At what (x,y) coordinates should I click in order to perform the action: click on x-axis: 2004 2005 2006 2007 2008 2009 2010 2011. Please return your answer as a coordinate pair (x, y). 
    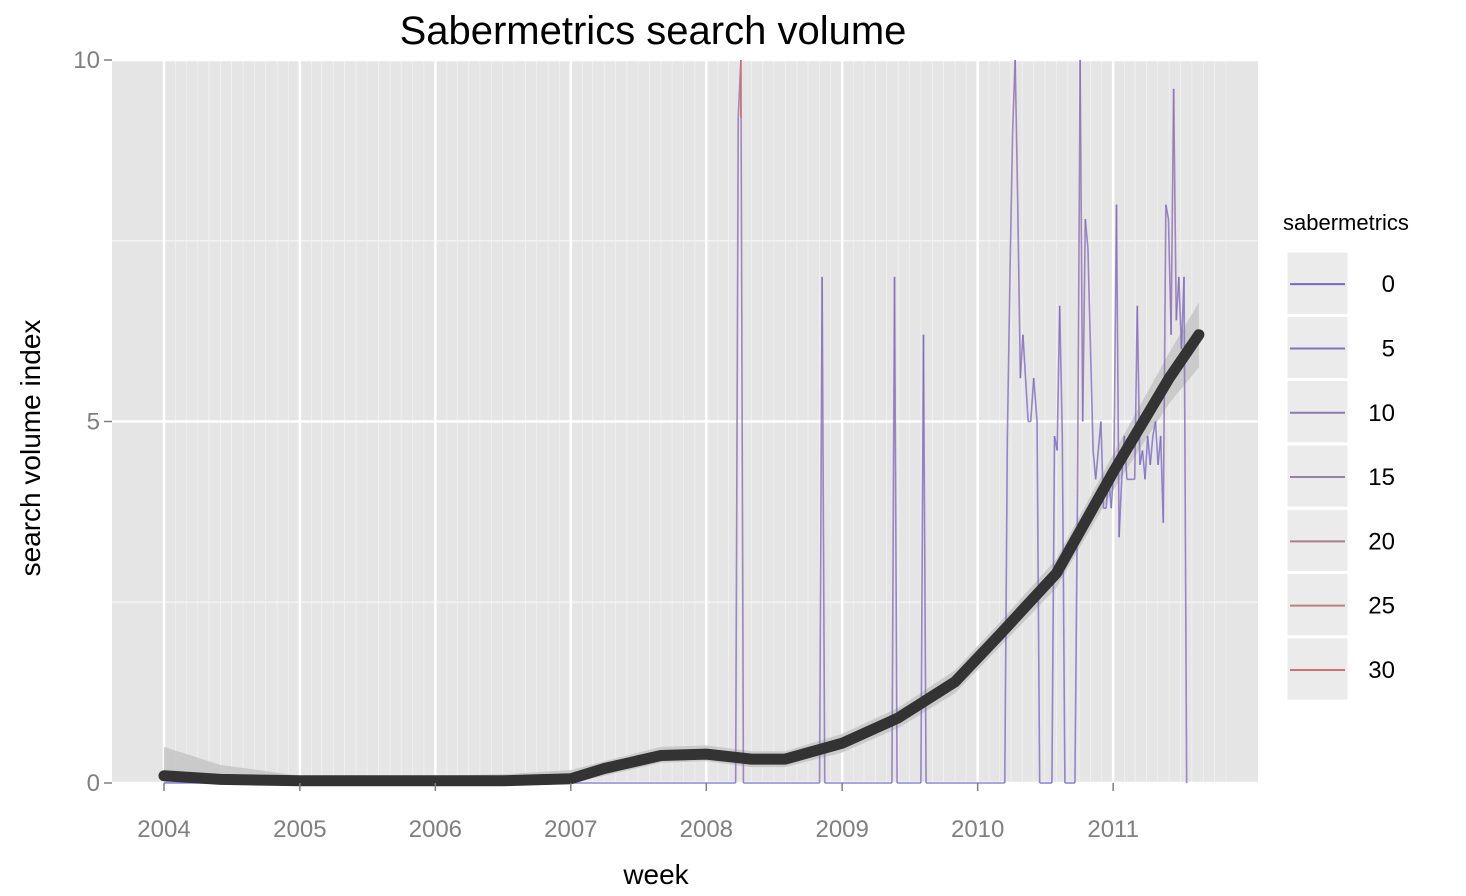
    Looking at the image, I should click on (638, 813).